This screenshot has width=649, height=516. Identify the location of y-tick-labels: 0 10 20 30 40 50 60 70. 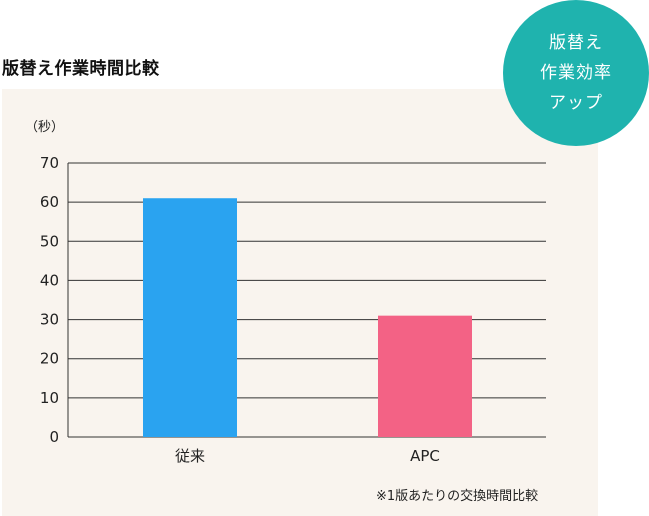
(49, 300).